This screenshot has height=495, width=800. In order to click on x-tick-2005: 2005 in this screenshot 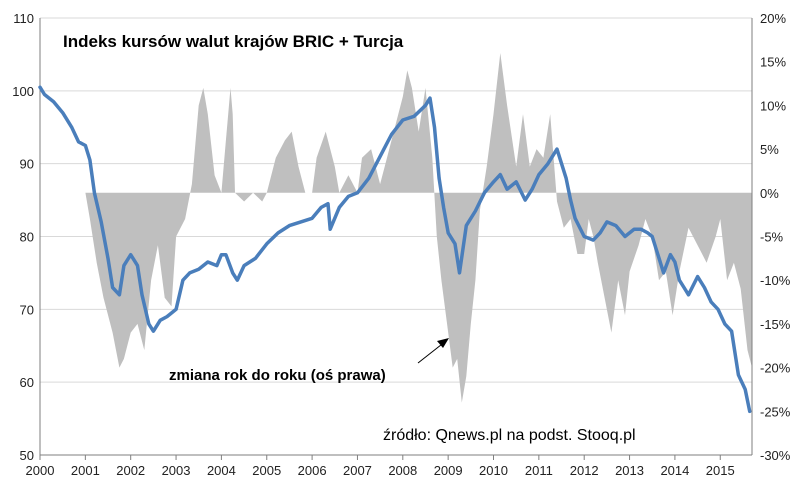, I will do `click(266, 470)`.